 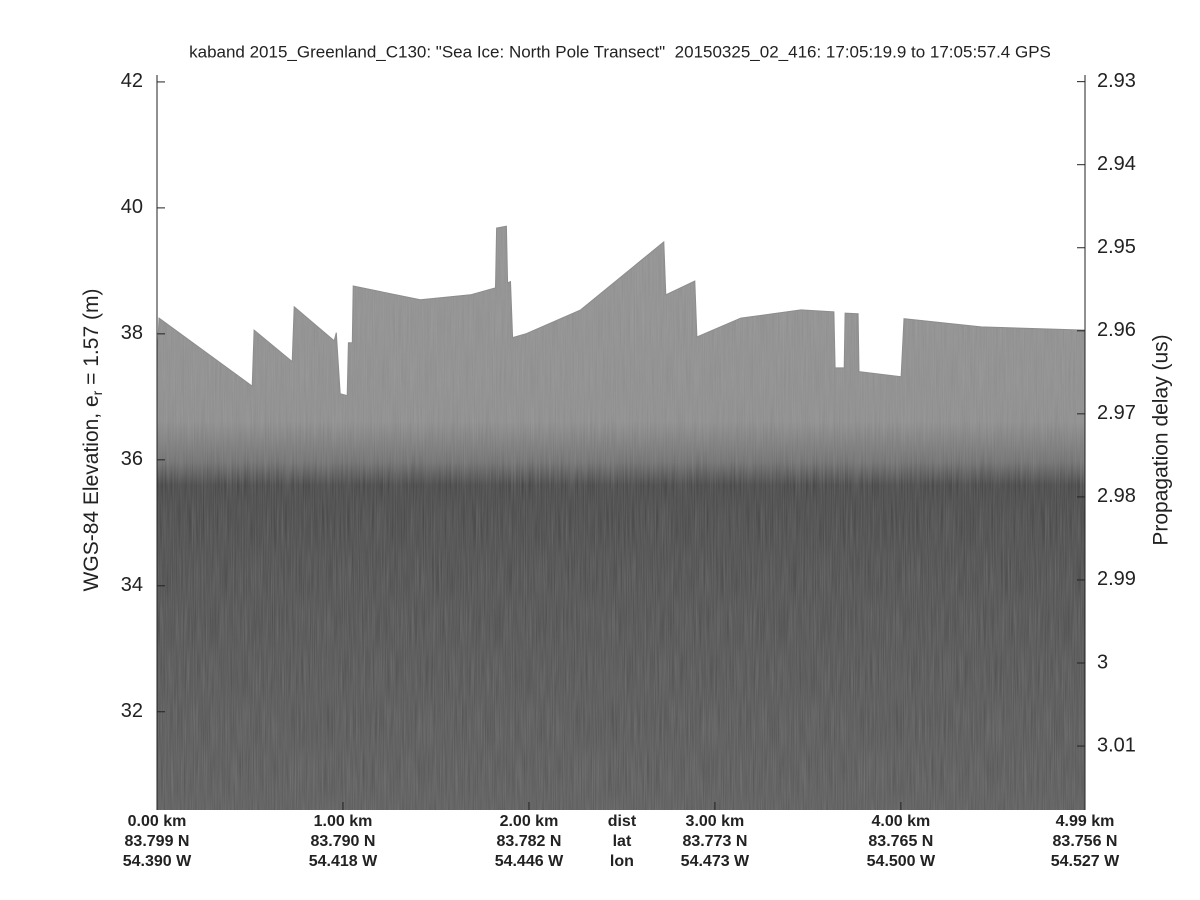 What do you see at coordinates (97, 392) in the screenshot?
I see `y-axis-title-subscript: r` at bounding box center [97, 392].